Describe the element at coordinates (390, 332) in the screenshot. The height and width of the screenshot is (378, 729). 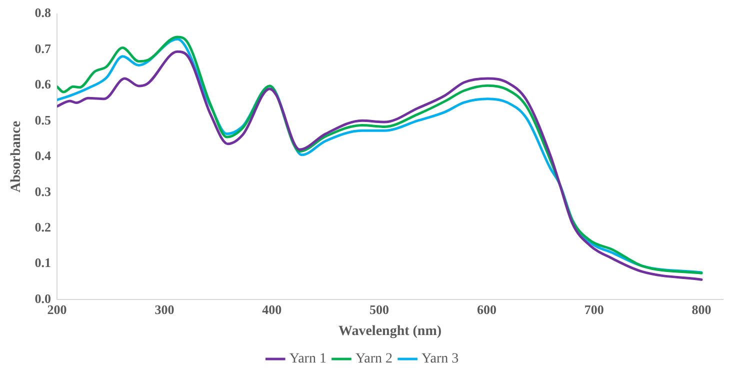
I see `x-axis-title: Wavelenght (nm)` at that location.